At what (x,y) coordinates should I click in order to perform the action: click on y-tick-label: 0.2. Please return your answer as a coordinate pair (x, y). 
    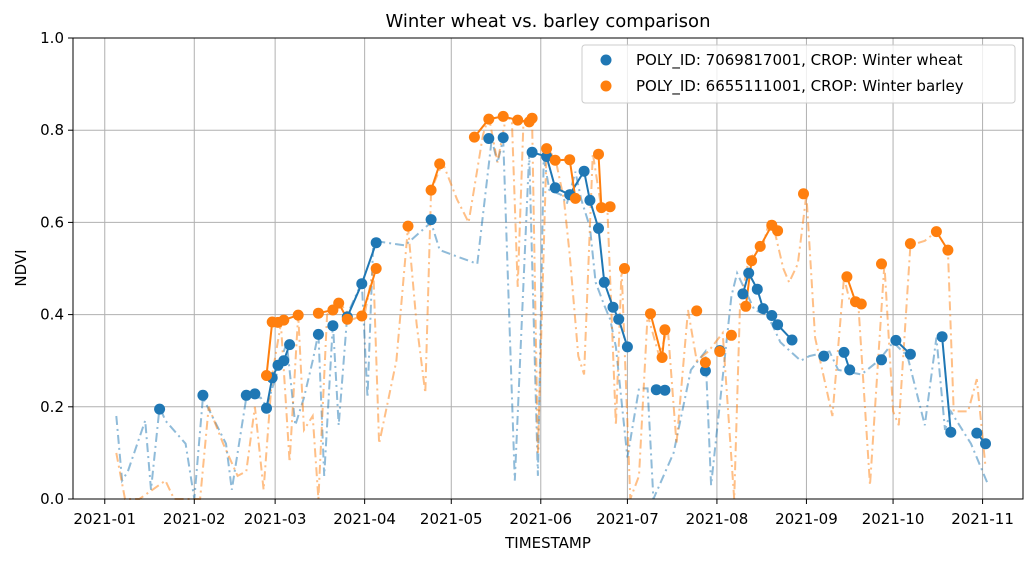
    Looking at the image, I should click on (52, 407).